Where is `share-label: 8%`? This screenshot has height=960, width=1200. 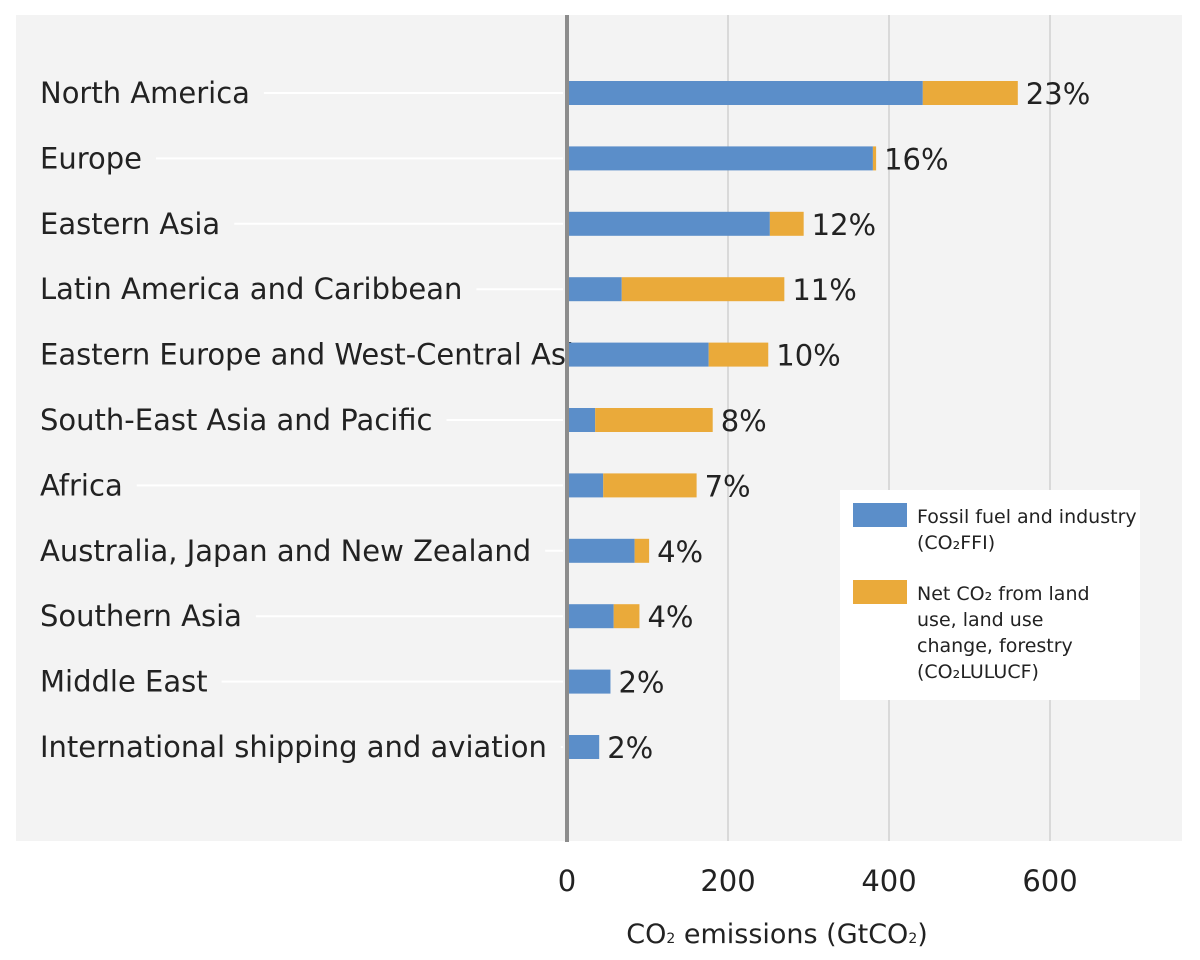 share-label: 8% is located at coordinates (744, 421).